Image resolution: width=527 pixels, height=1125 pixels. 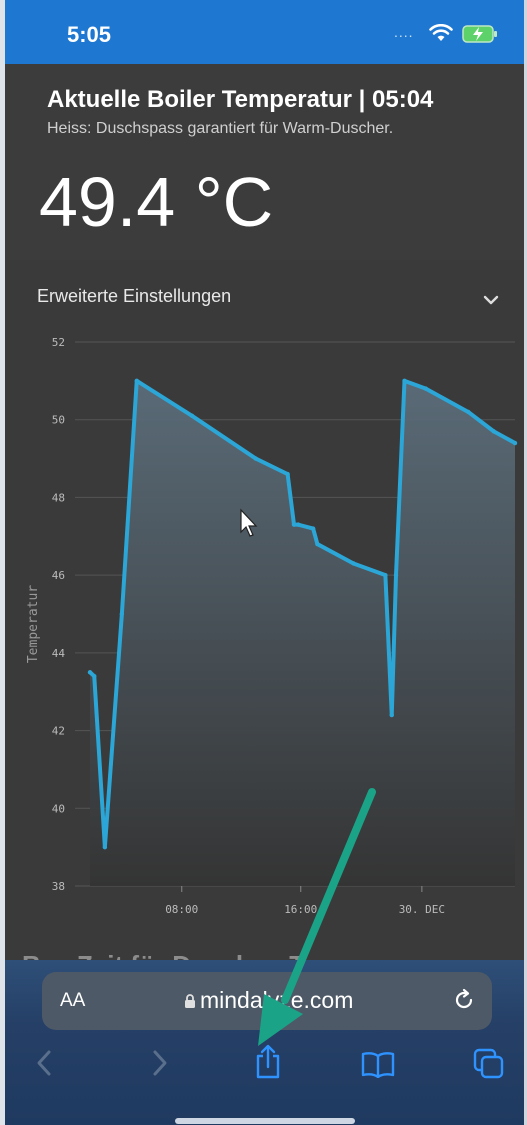 What do you see at coordinates (2, 562) in the screenshot?
I see `left-edge` at bounding box center [2, 562].